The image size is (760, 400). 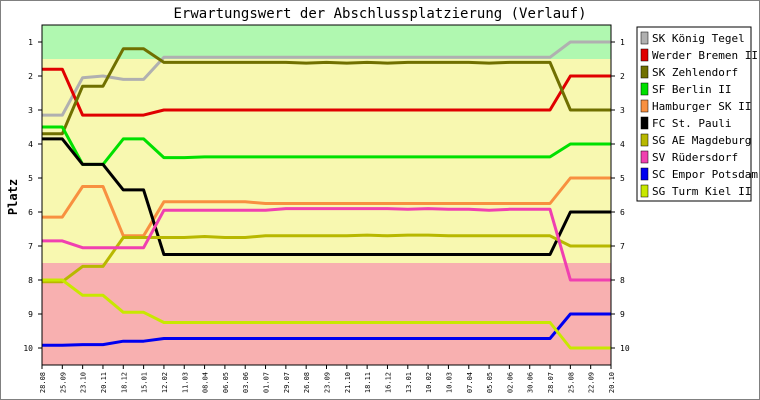 What do you see at coordinates (510, 382) in the screenshot?
I see `x-tick-label-23: 02.06` at bounding box center [510, 382].